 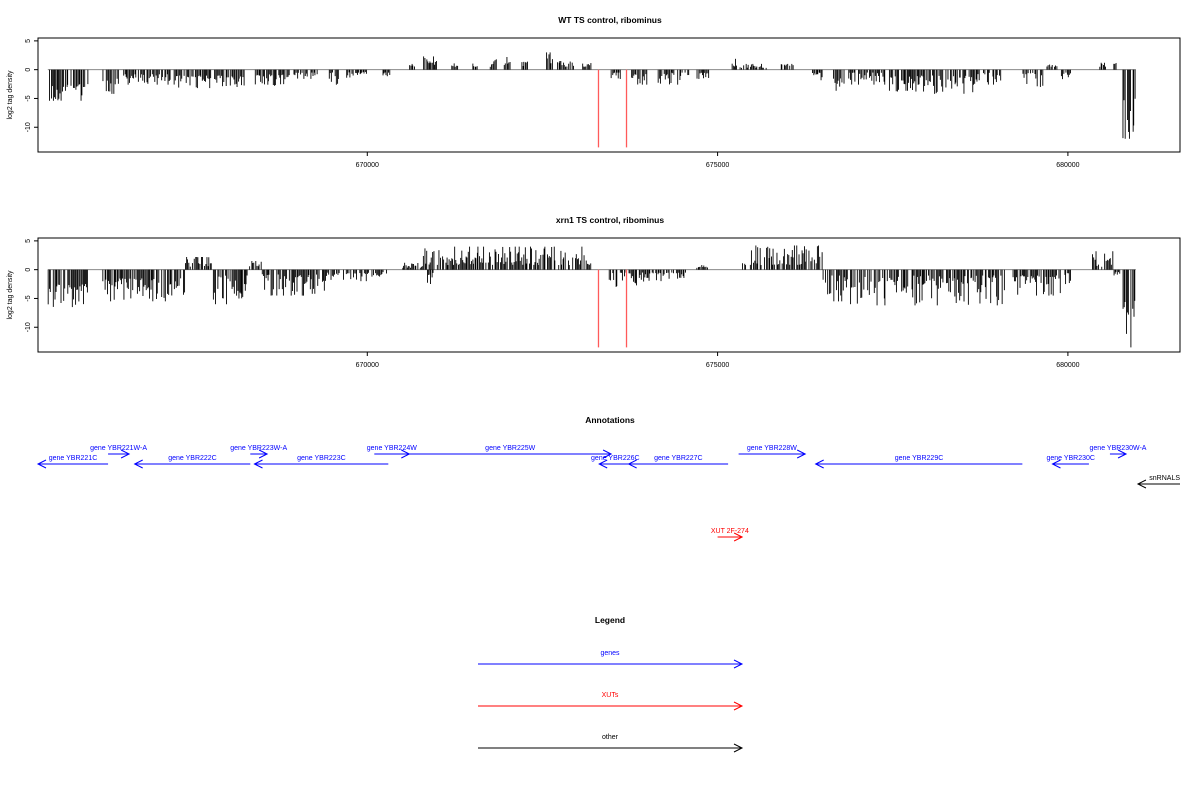 I want to click on annotation-feature: gene YBR227C, so click(x=678, y=462).